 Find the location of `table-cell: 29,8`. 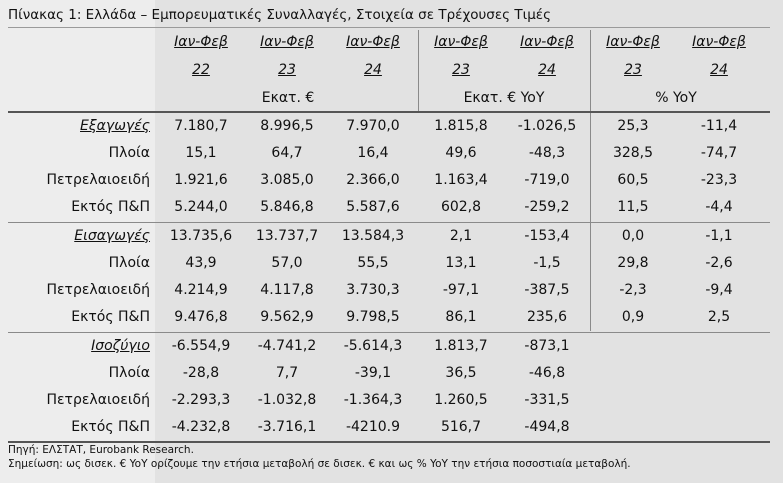

table-cell: 29,8 is located at coordinates (633, 263).